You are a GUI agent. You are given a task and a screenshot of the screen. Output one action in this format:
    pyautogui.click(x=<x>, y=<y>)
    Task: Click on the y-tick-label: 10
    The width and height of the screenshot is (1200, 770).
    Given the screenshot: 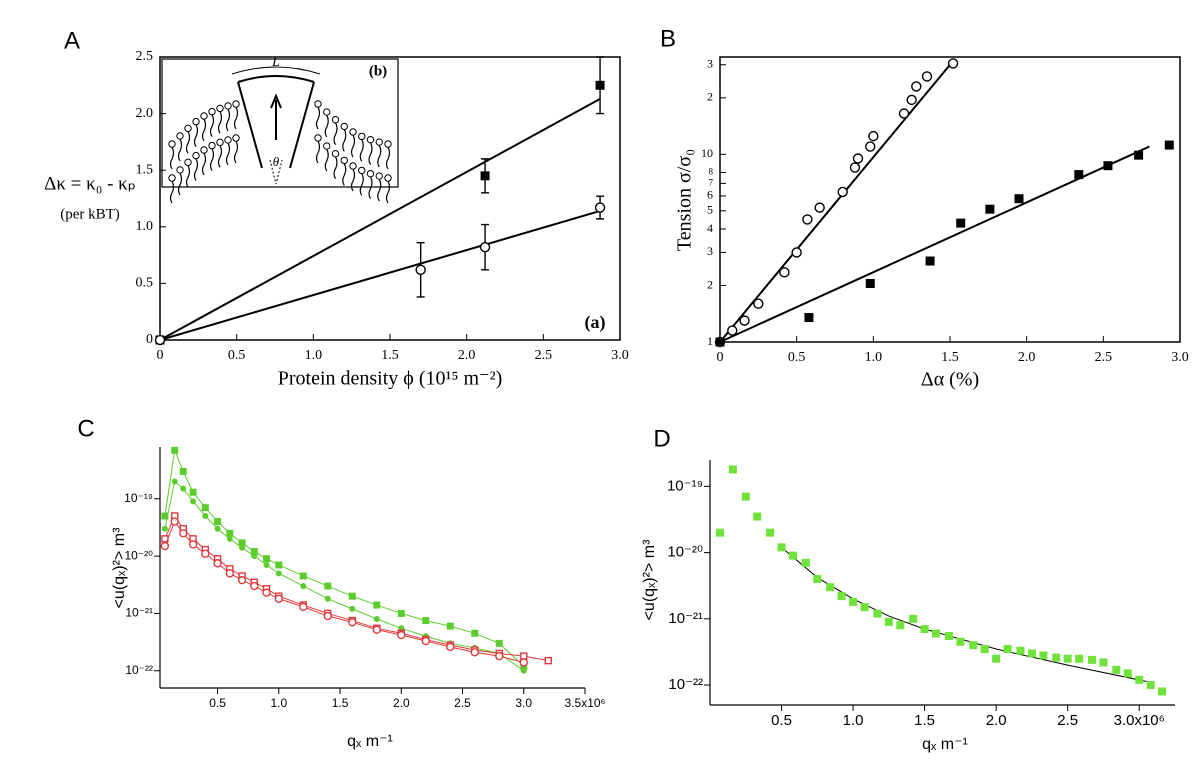 What is the action you would take?
    pyautogui.click(x=707, y=153)
    